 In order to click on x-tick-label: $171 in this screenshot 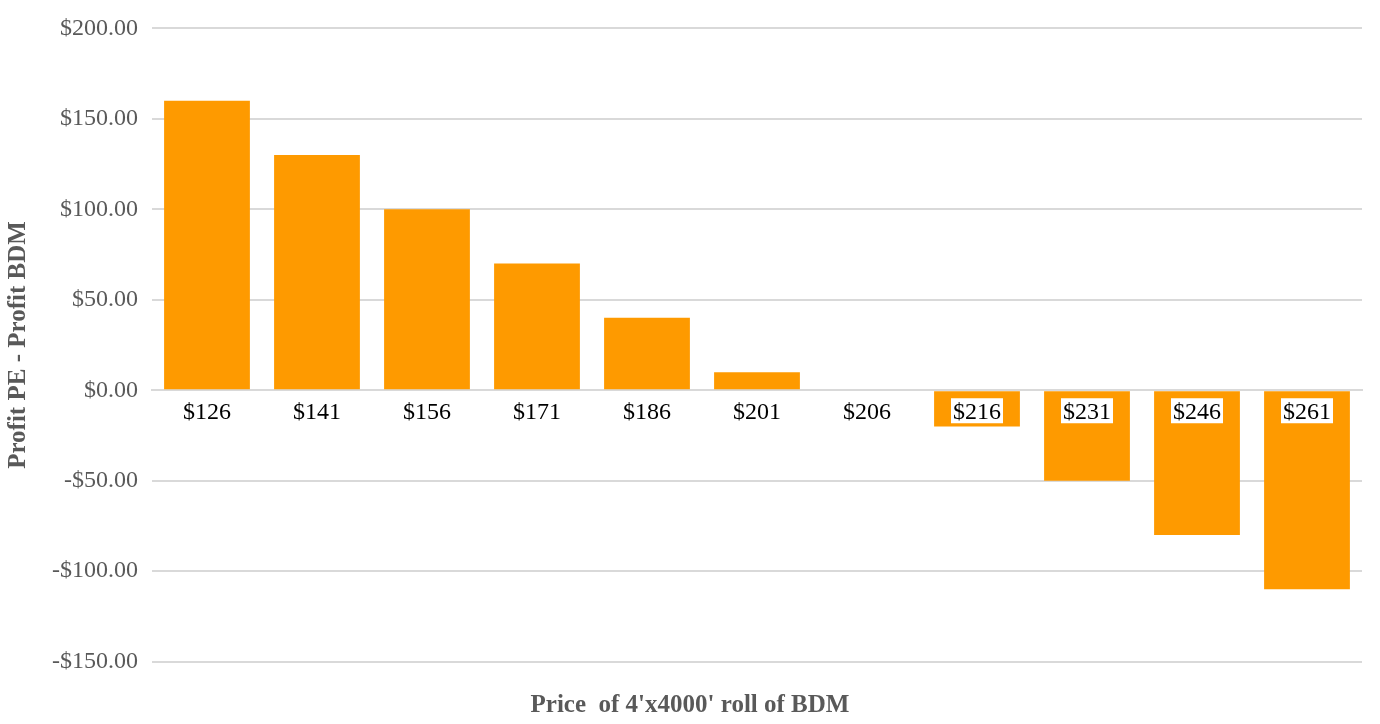, I will do `click(536, 410)`.